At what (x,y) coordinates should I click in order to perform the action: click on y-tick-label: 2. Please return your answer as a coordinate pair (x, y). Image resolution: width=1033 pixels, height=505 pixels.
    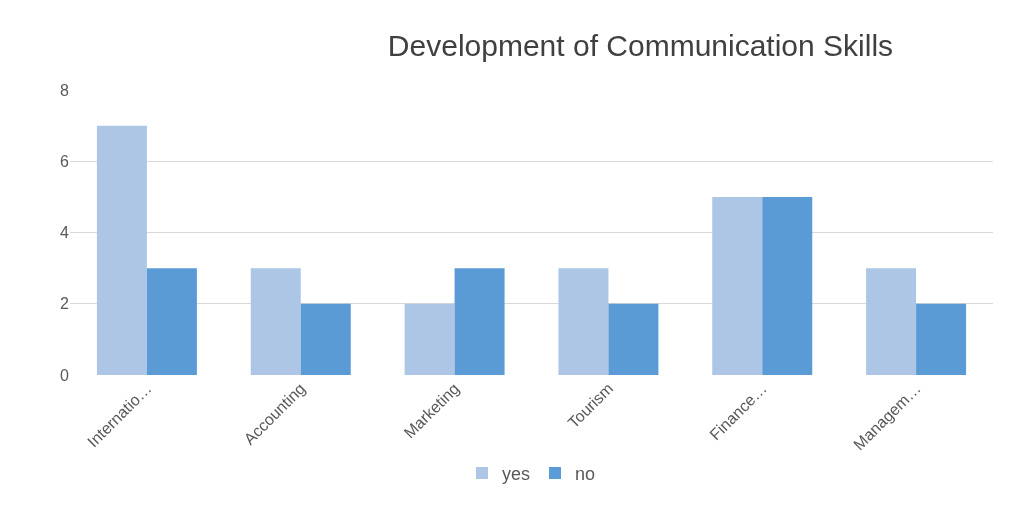
    Looking at the image, I should click on (65, 304).